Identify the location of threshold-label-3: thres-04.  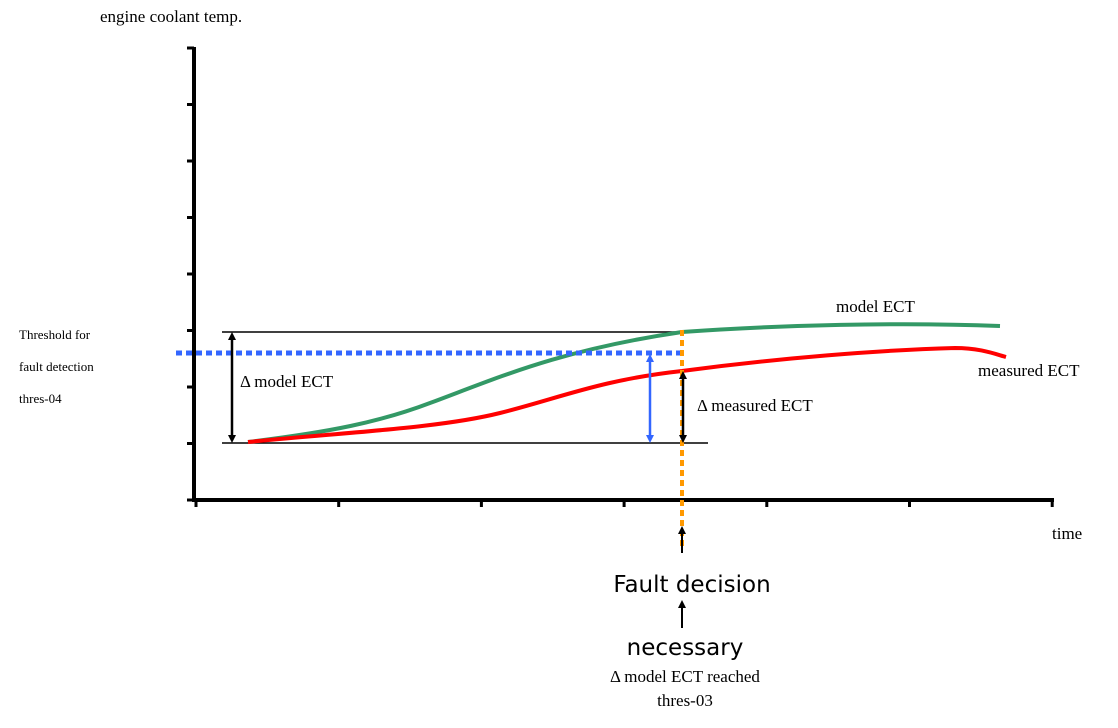
(40, 398).